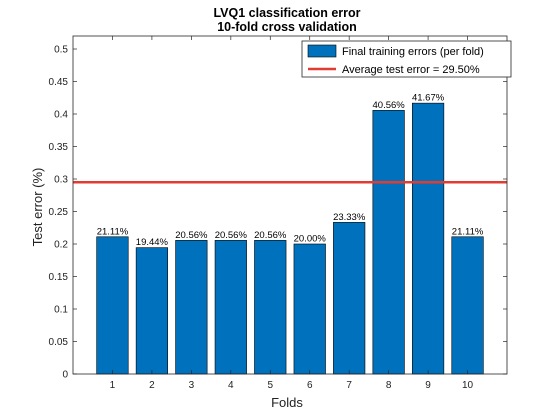  I want to click on y-tick-label: 0.15, so click(59, 277).